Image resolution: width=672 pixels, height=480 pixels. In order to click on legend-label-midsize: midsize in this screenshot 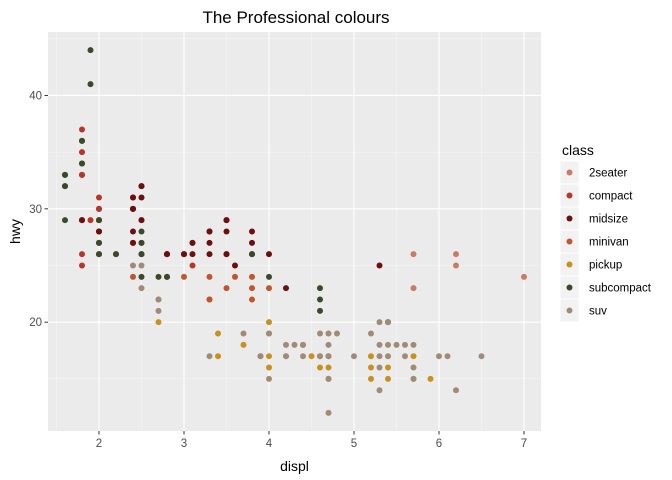, I will do `click(608, 220)`.